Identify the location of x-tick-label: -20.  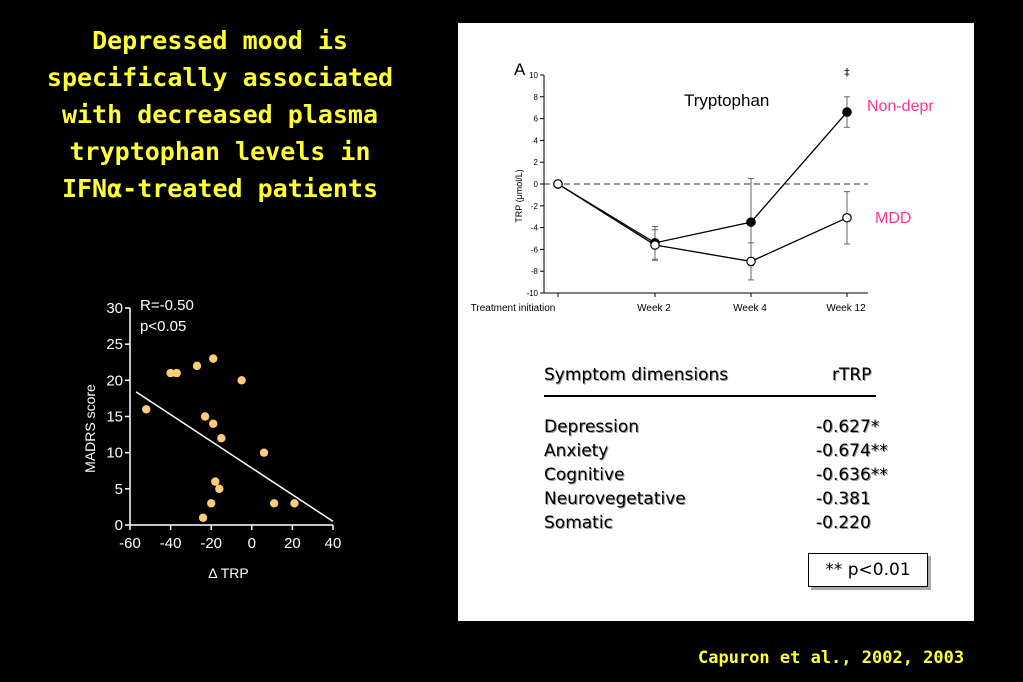
(211, 543).